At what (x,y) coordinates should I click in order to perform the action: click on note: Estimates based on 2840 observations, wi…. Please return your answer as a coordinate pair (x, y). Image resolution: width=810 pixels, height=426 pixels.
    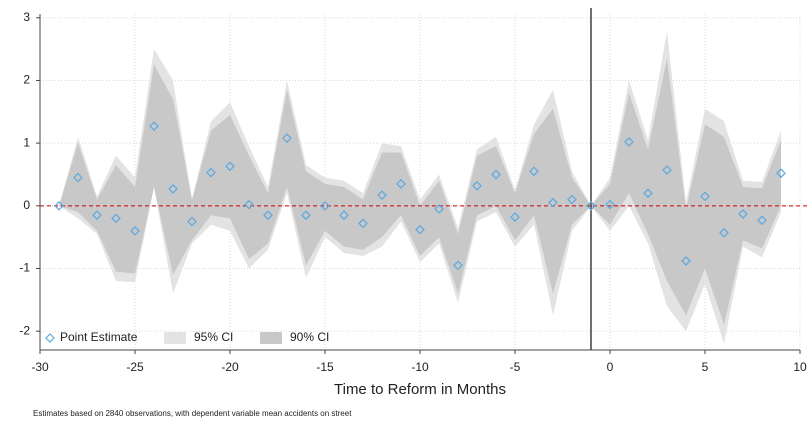
    Looking at the image, I should click on (192, 413).